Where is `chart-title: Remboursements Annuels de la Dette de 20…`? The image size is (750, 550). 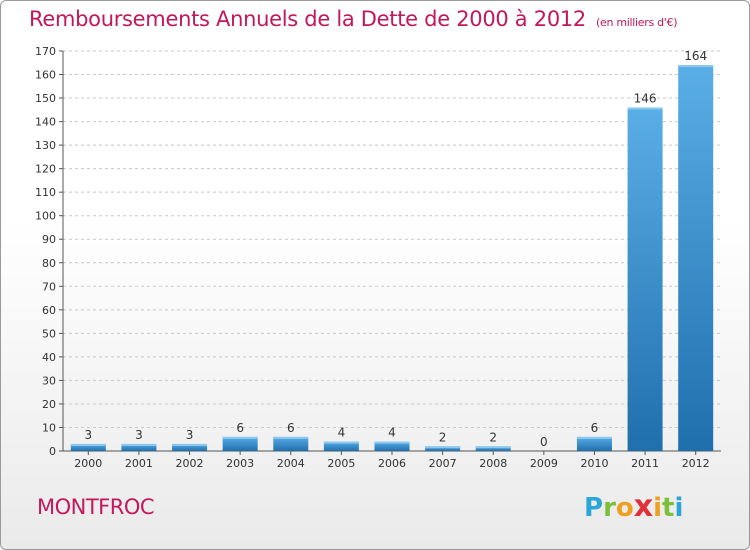
chart-title: Remboursements Annuels de la Dette de 20… is located at coordinates (353, 19).